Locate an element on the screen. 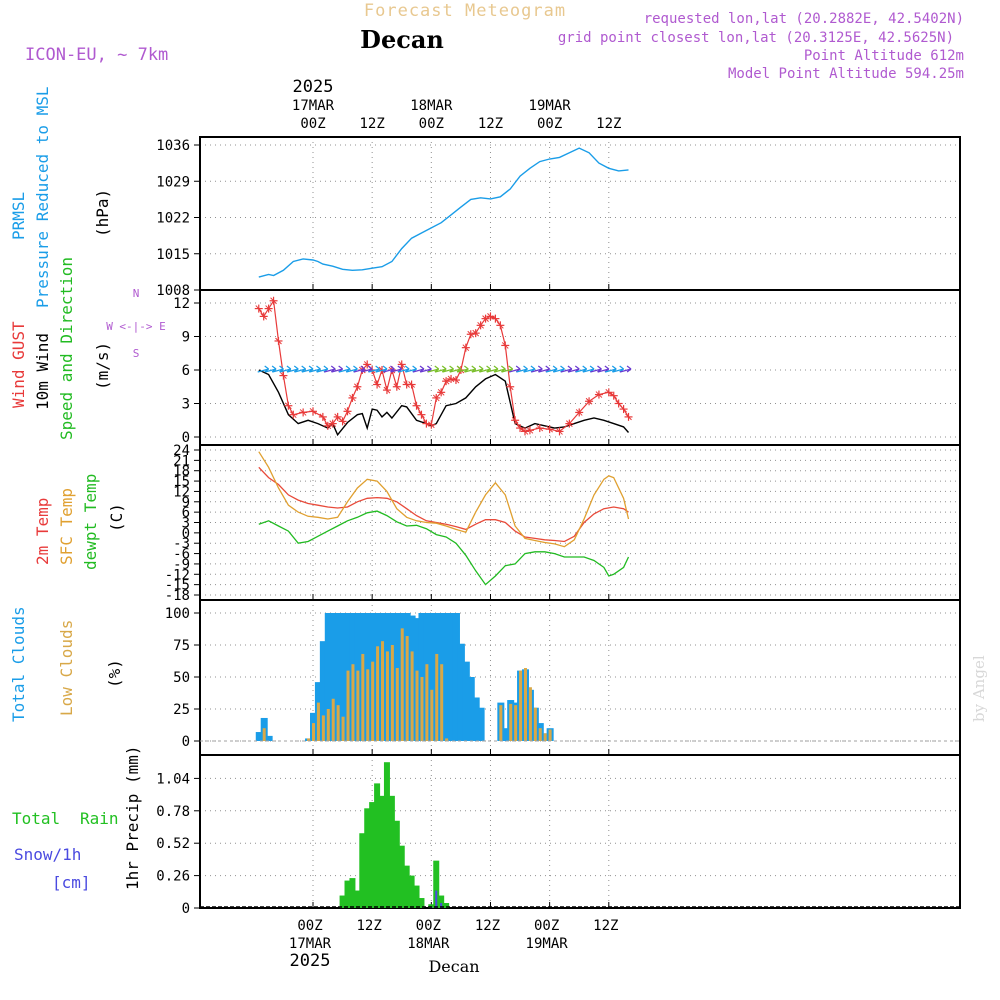 This screenshot has width=1000, height=1000. bottom-date-label: 19MAR is located at coordinates (547, 944).